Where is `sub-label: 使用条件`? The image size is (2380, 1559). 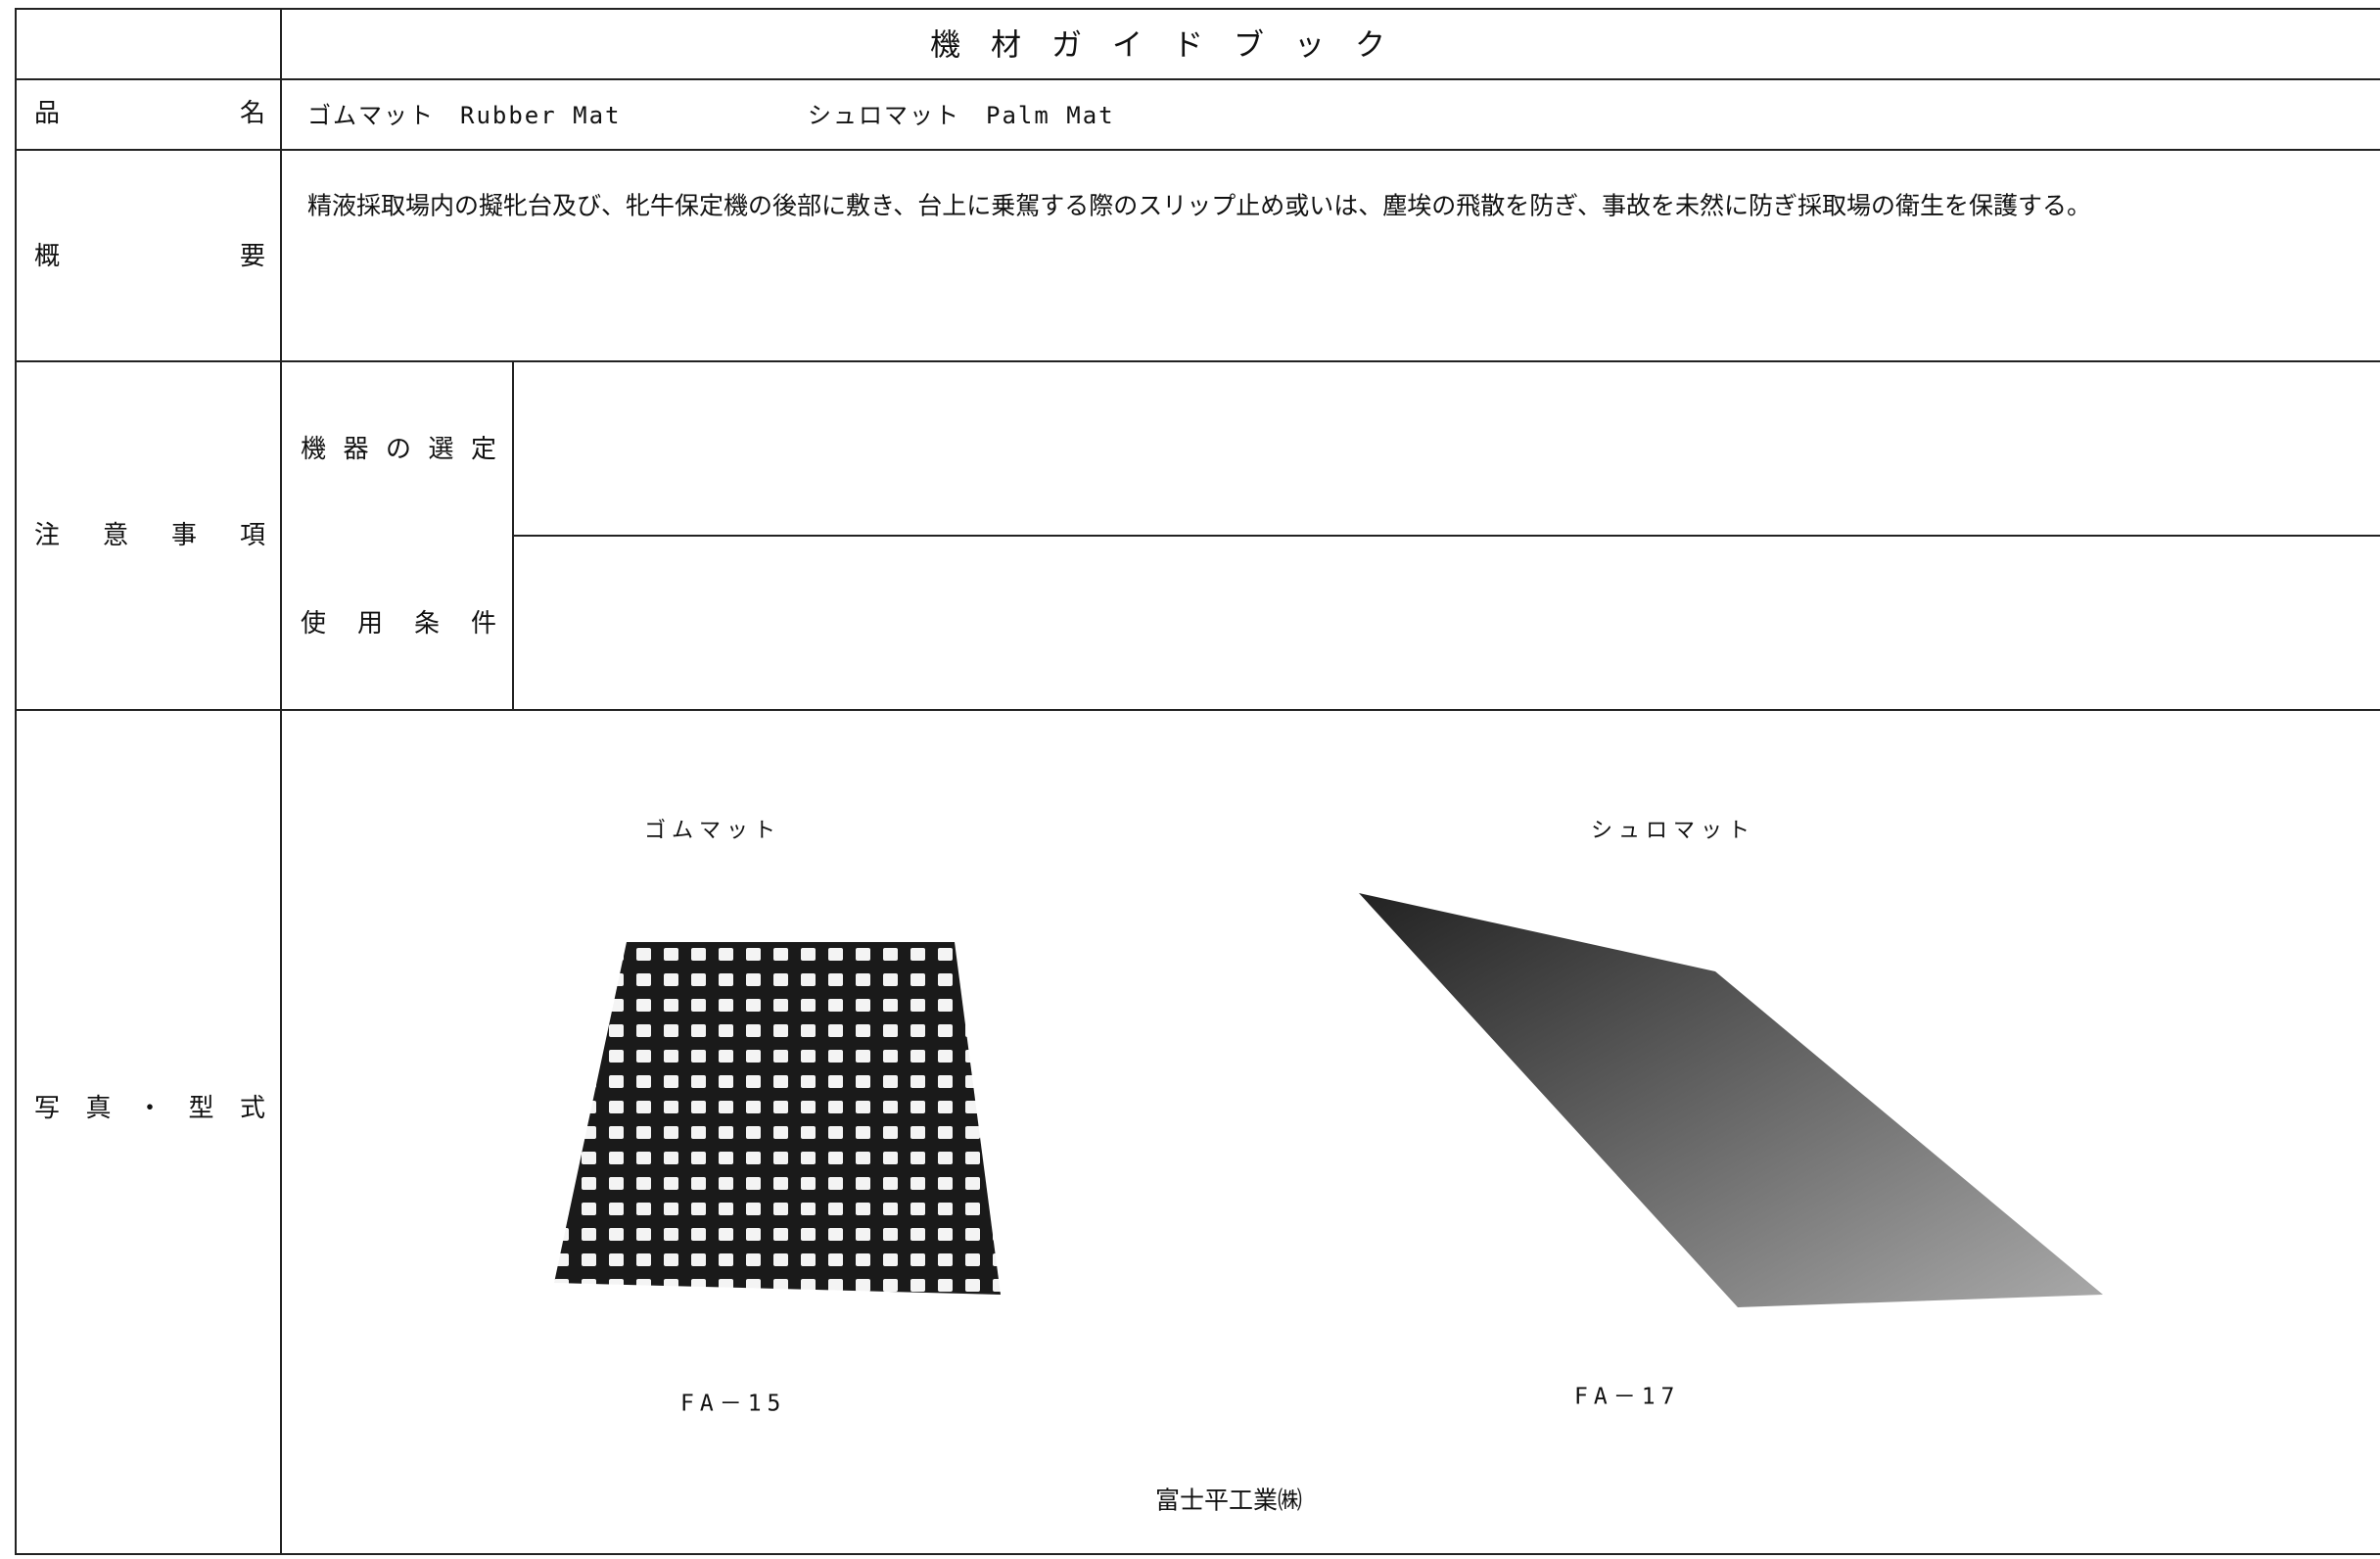 sub-label: 使用条件 is located at coordinates (398, 623).